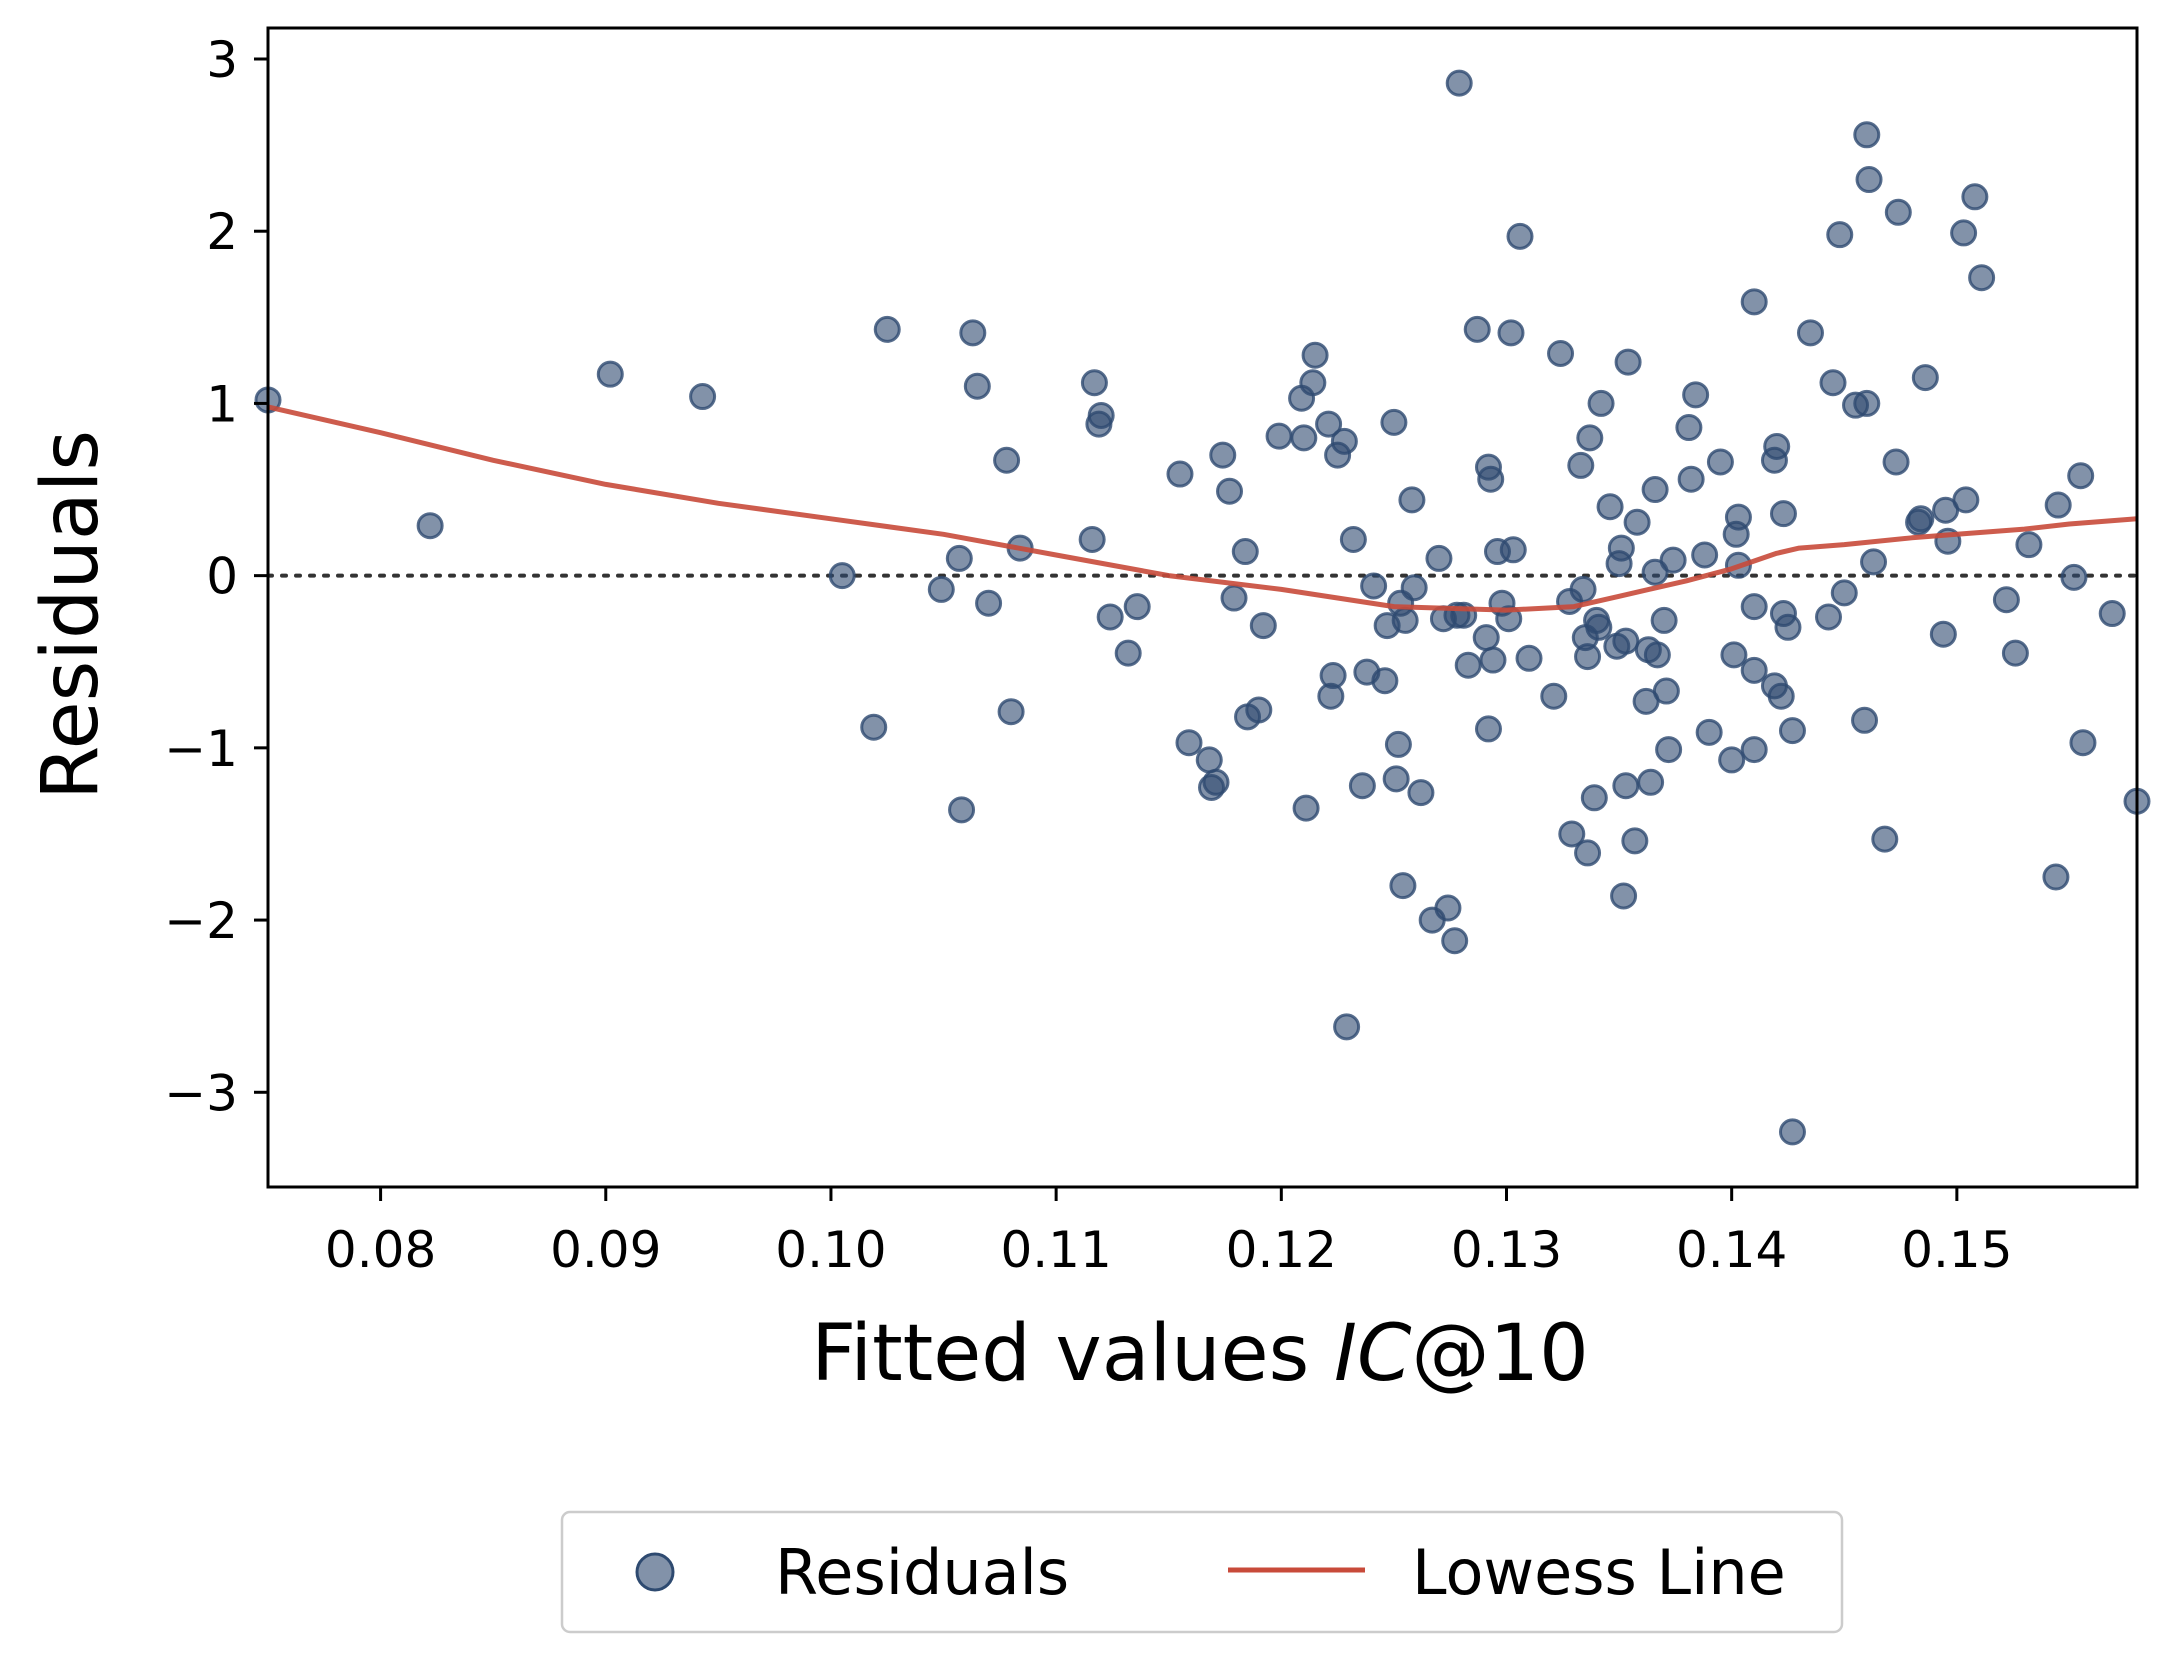 The height and width of the screenshot is (1656, 2157). I want to click on x-tick-label: 0.14, so click(1731, 1250).